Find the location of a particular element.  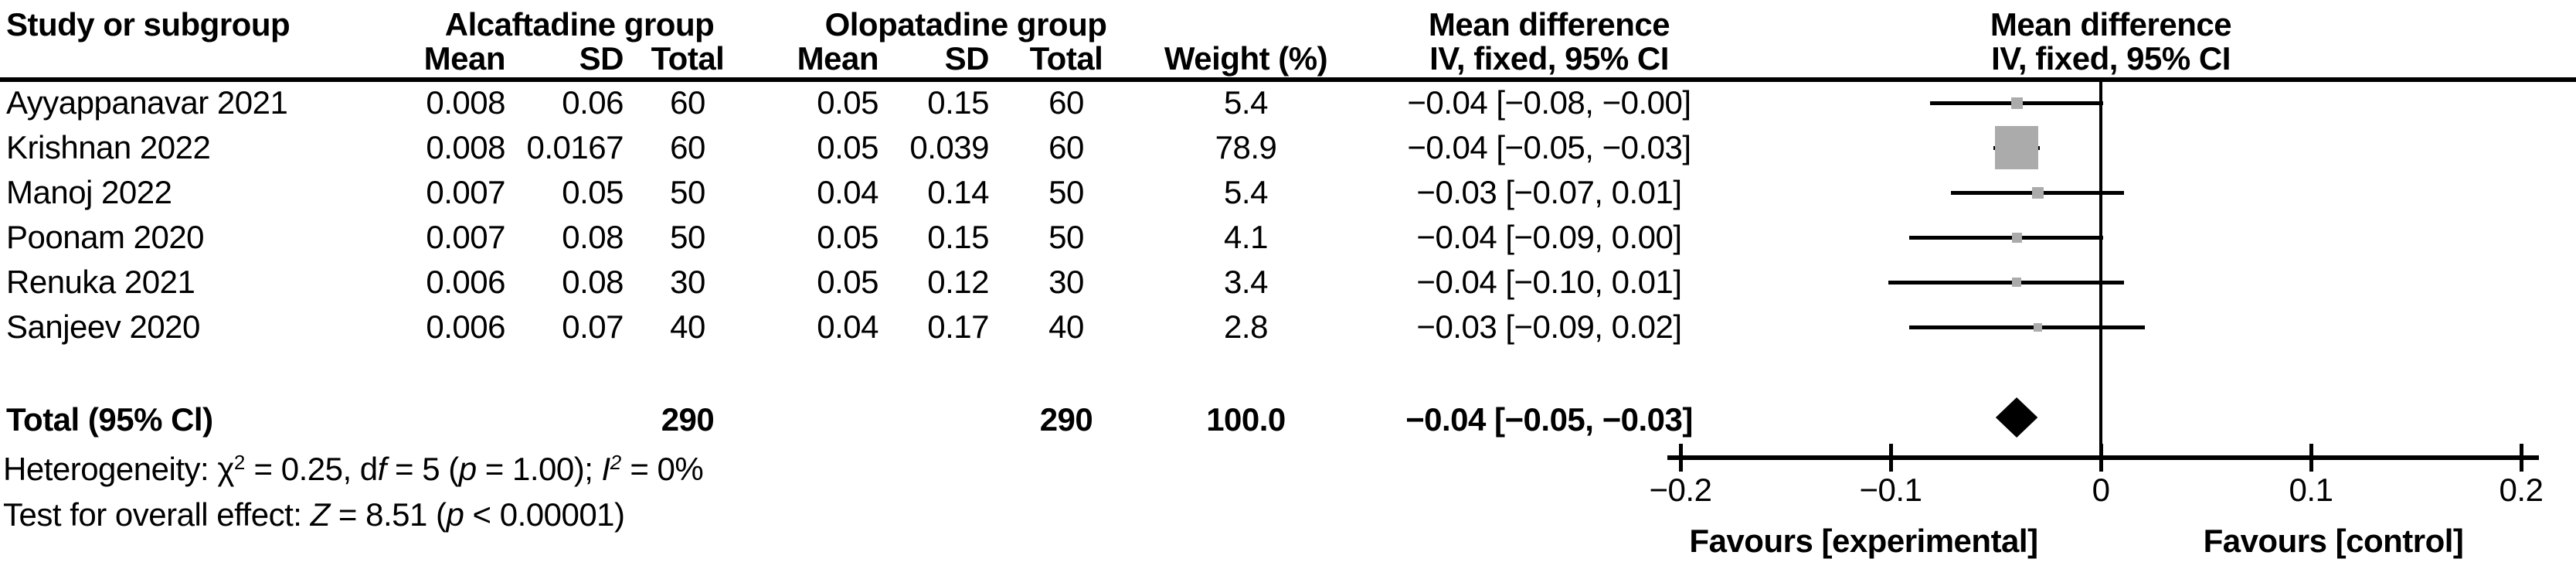

subheader-iv-fixed-plot: IV, fixed, 95% CI is located at coordinates (2111, 58).